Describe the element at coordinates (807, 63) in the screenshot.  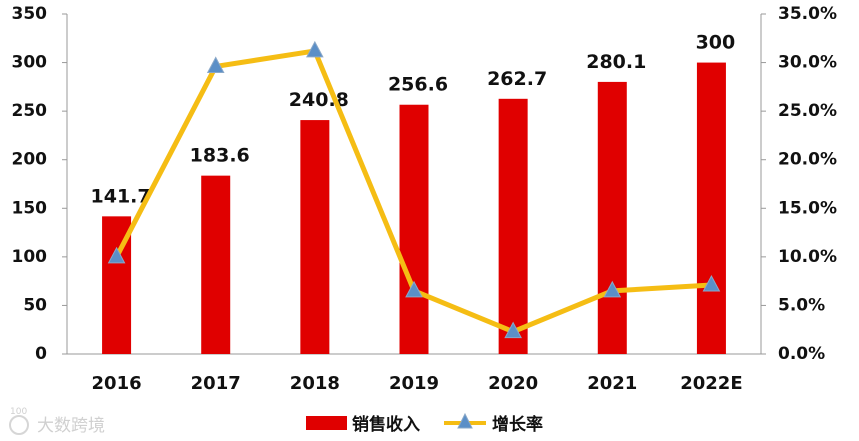
I see `right-tick-label: 30.0%` at that location.